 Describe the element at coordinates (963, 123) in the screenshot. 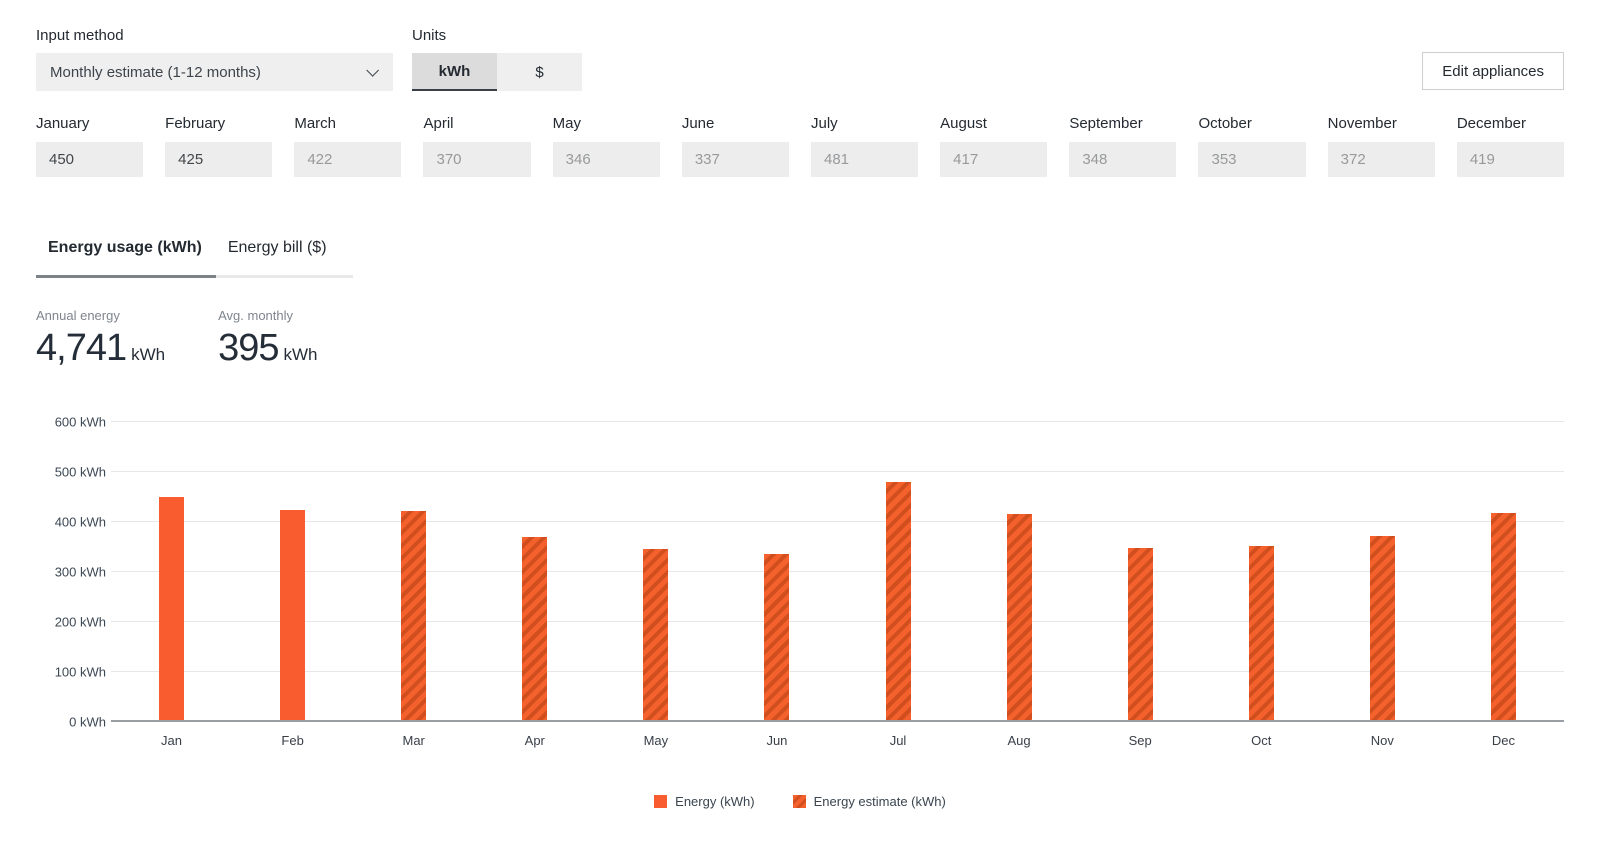

I see `month-label: August` at that location.